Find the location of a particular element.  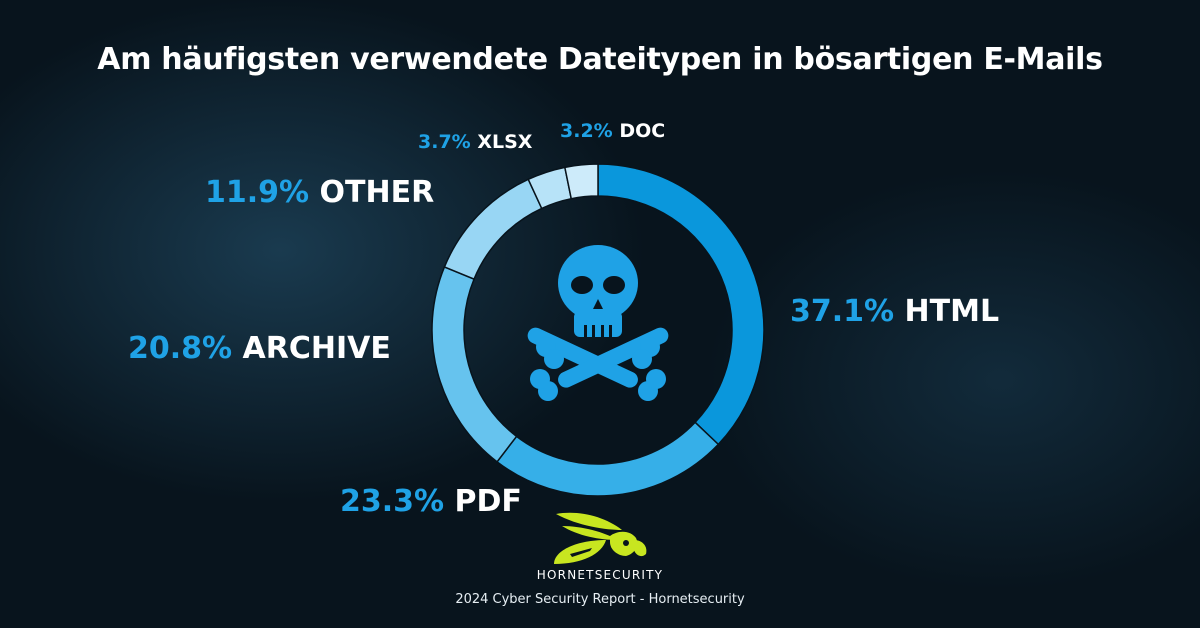

slice-category: DOC is located at coordinates (642, 131).